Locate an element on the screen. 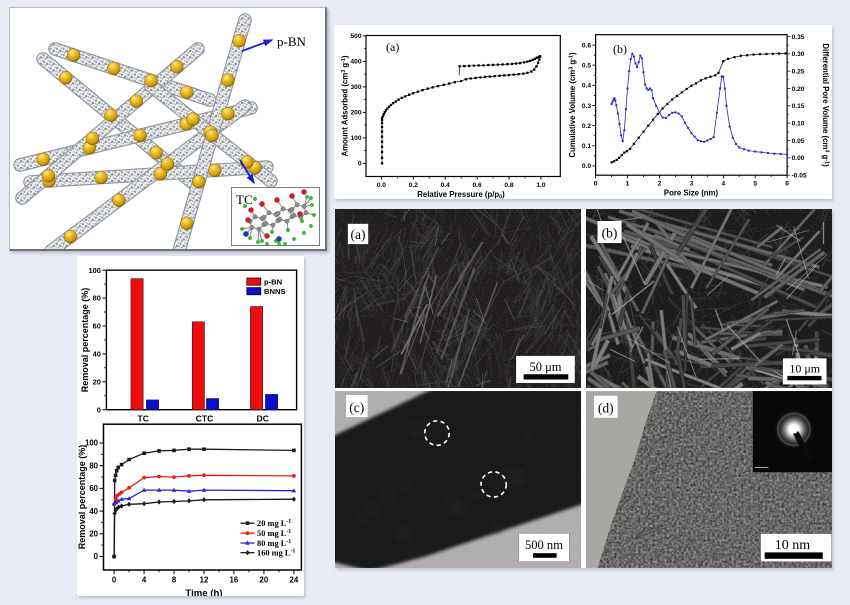 The image size is (850, 605). svg-text: 0.35 is located at coordinates (798, 37).